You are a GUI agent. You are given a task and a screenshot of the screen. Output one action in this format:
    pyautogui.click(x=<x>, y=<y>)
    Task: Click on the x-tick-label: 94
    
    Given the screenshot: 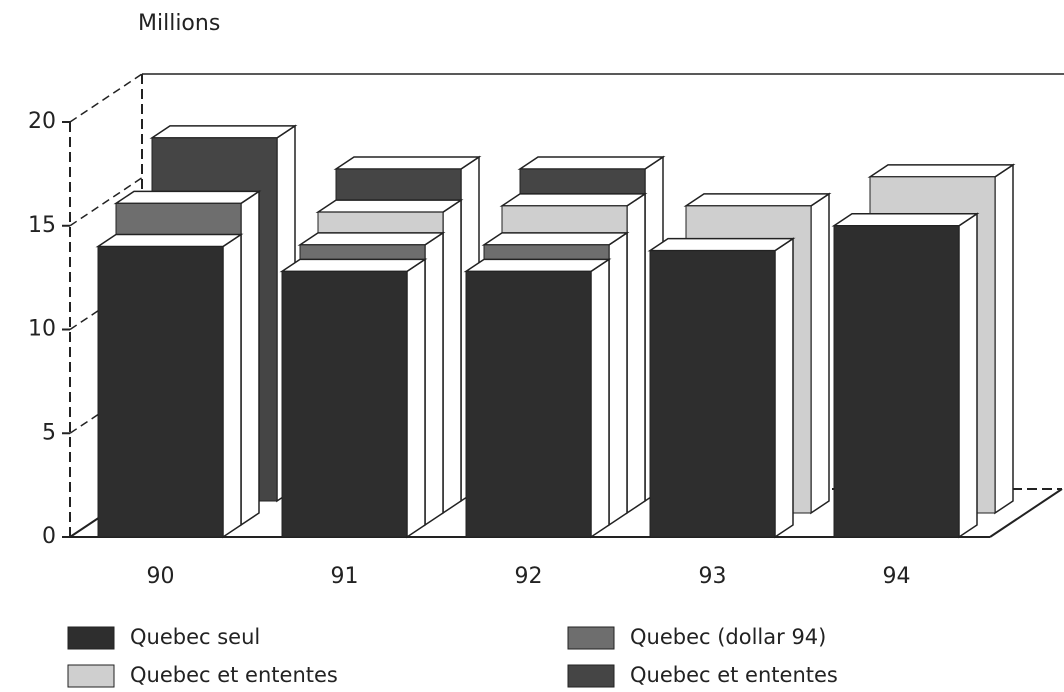 What is the action you would take?
    pyautogui.click(x=897, y=576)
    